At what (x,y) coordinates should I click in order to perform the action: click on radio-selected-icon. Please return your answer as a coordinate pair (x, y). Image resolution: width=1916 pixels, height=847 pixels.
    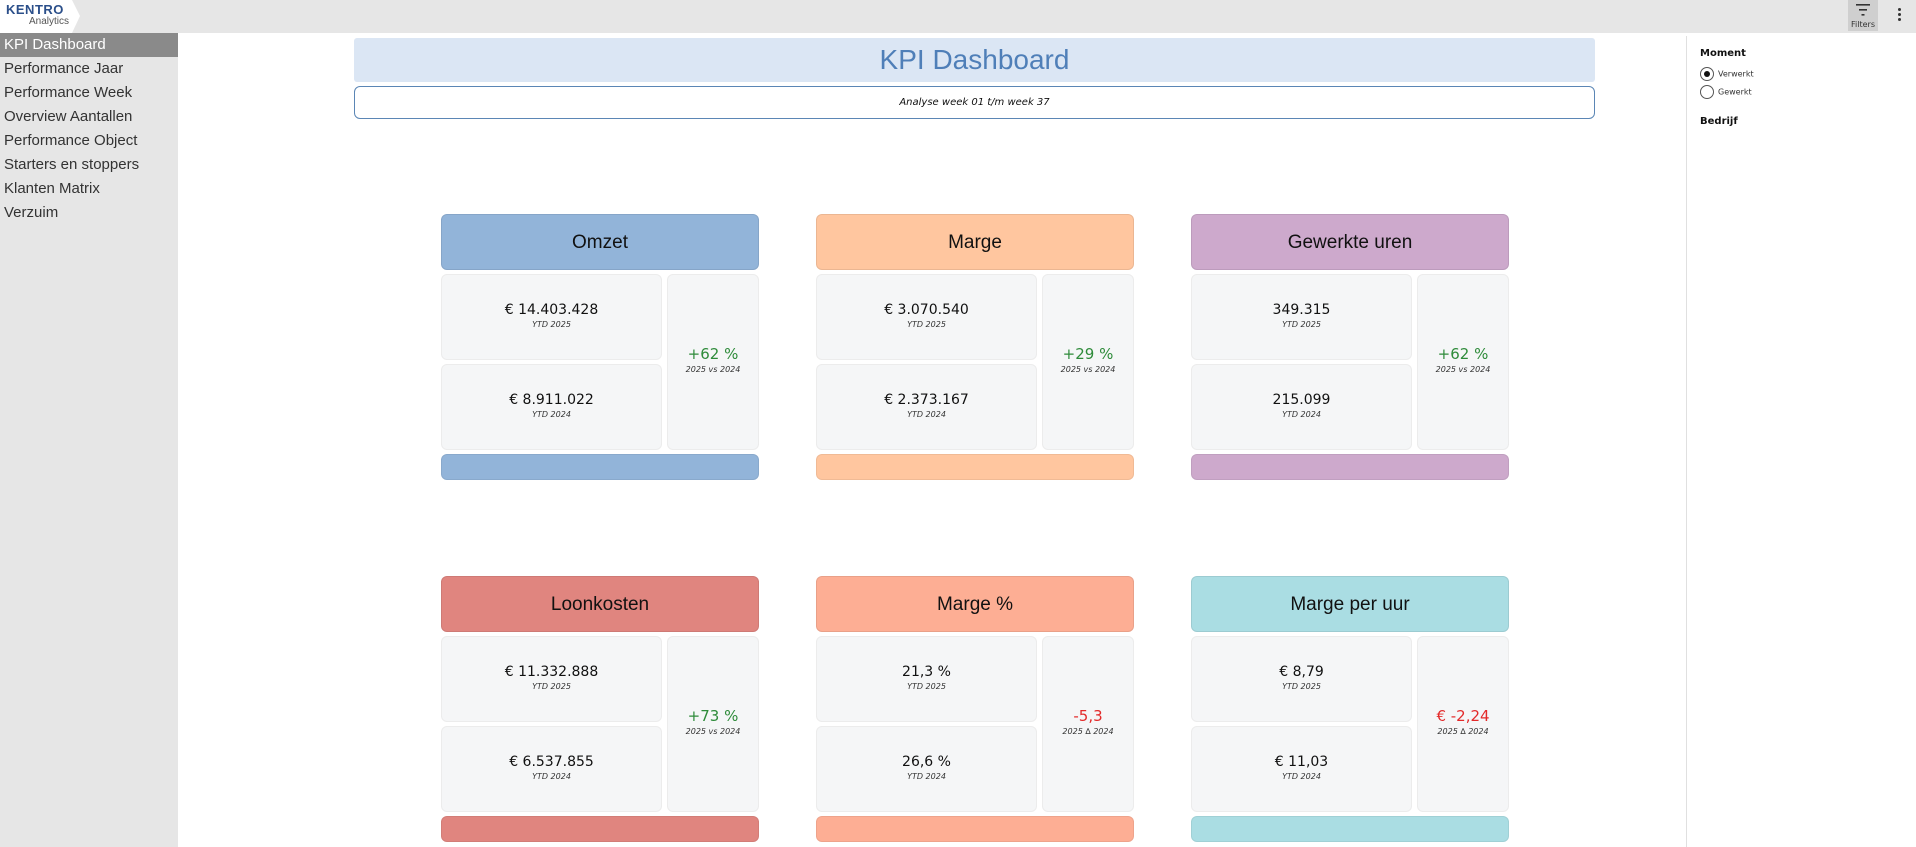
    Looking at the image, I should click on (1707, 74).